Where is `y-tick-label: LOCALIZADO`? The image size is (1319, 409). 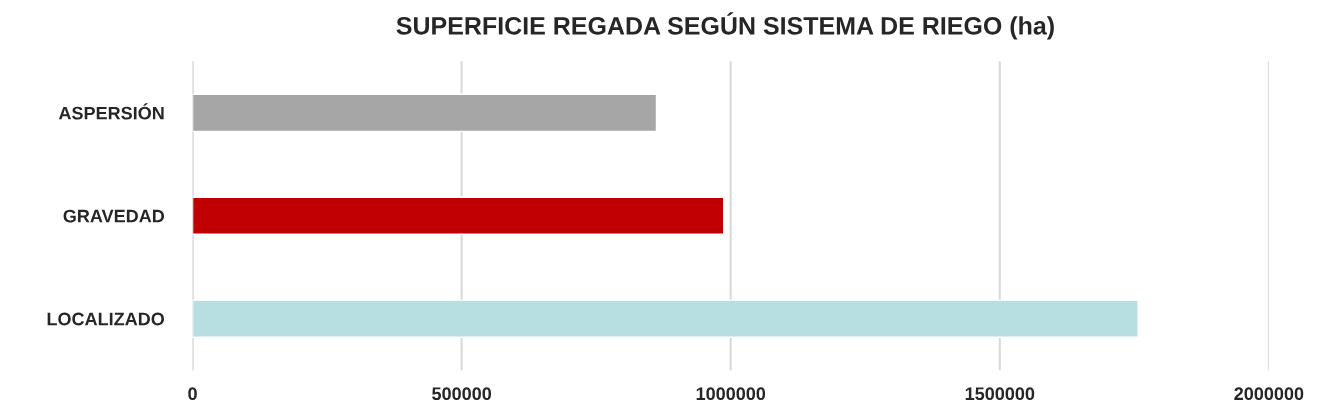 y-tick-label: LOCALIZADO is located at coordinates (106, 319).